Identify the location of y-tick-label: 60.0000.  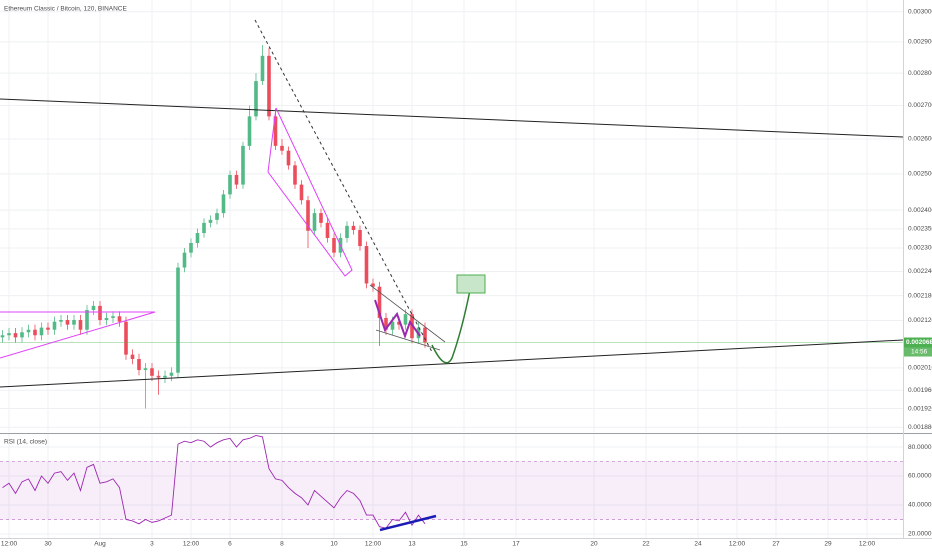
(920, 476).